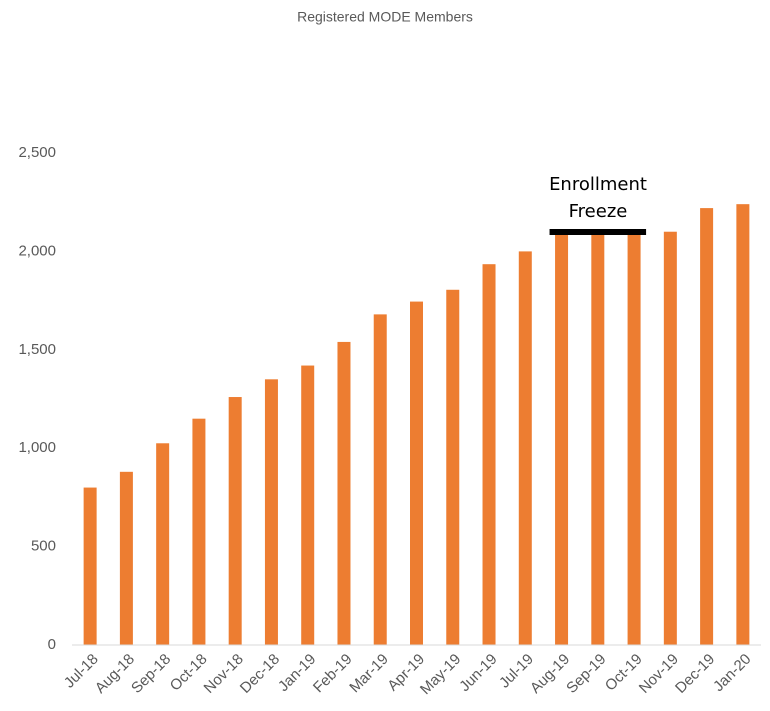 This screenshot has width=770, height=711. I want to click on y-tick-label: 2,500, so click(37, 152).